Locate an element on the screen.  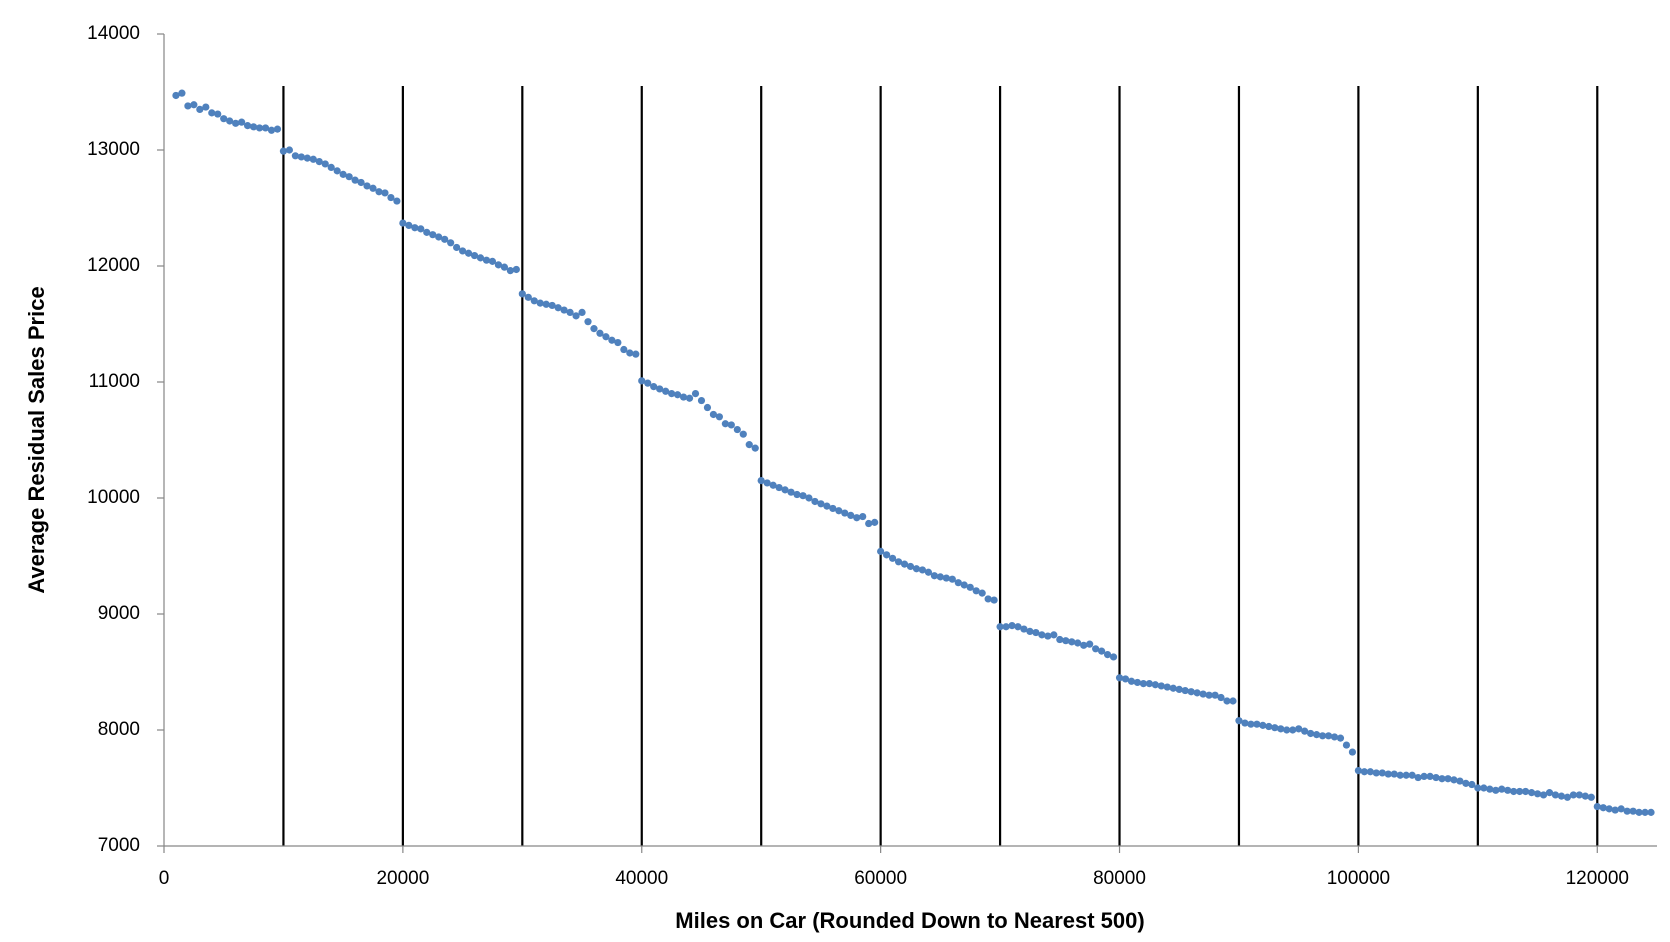
y-tick-label: 14000 is located at coordinates (113, 33).